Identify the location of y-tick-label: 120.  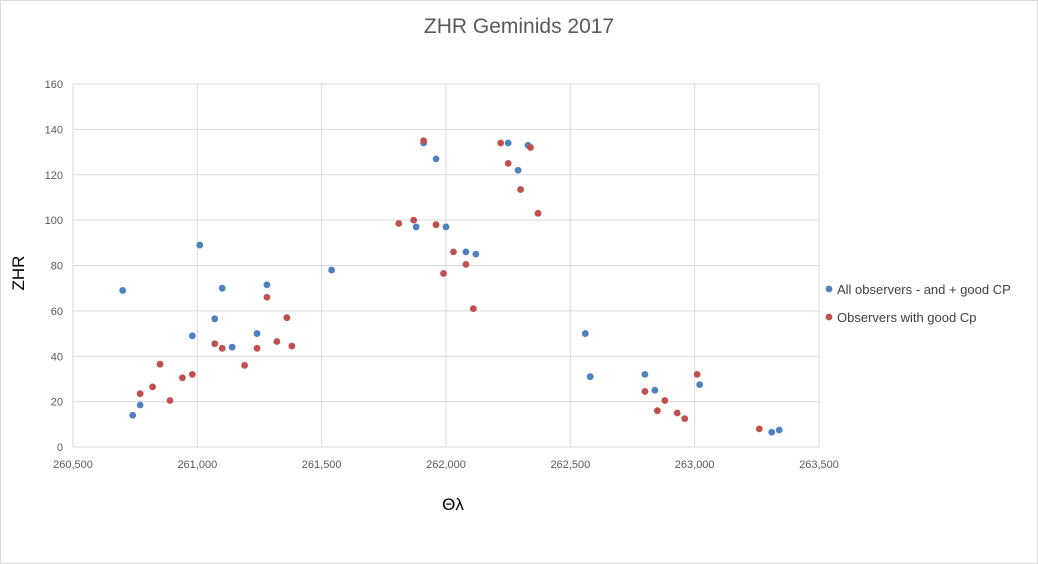
(54, 176).